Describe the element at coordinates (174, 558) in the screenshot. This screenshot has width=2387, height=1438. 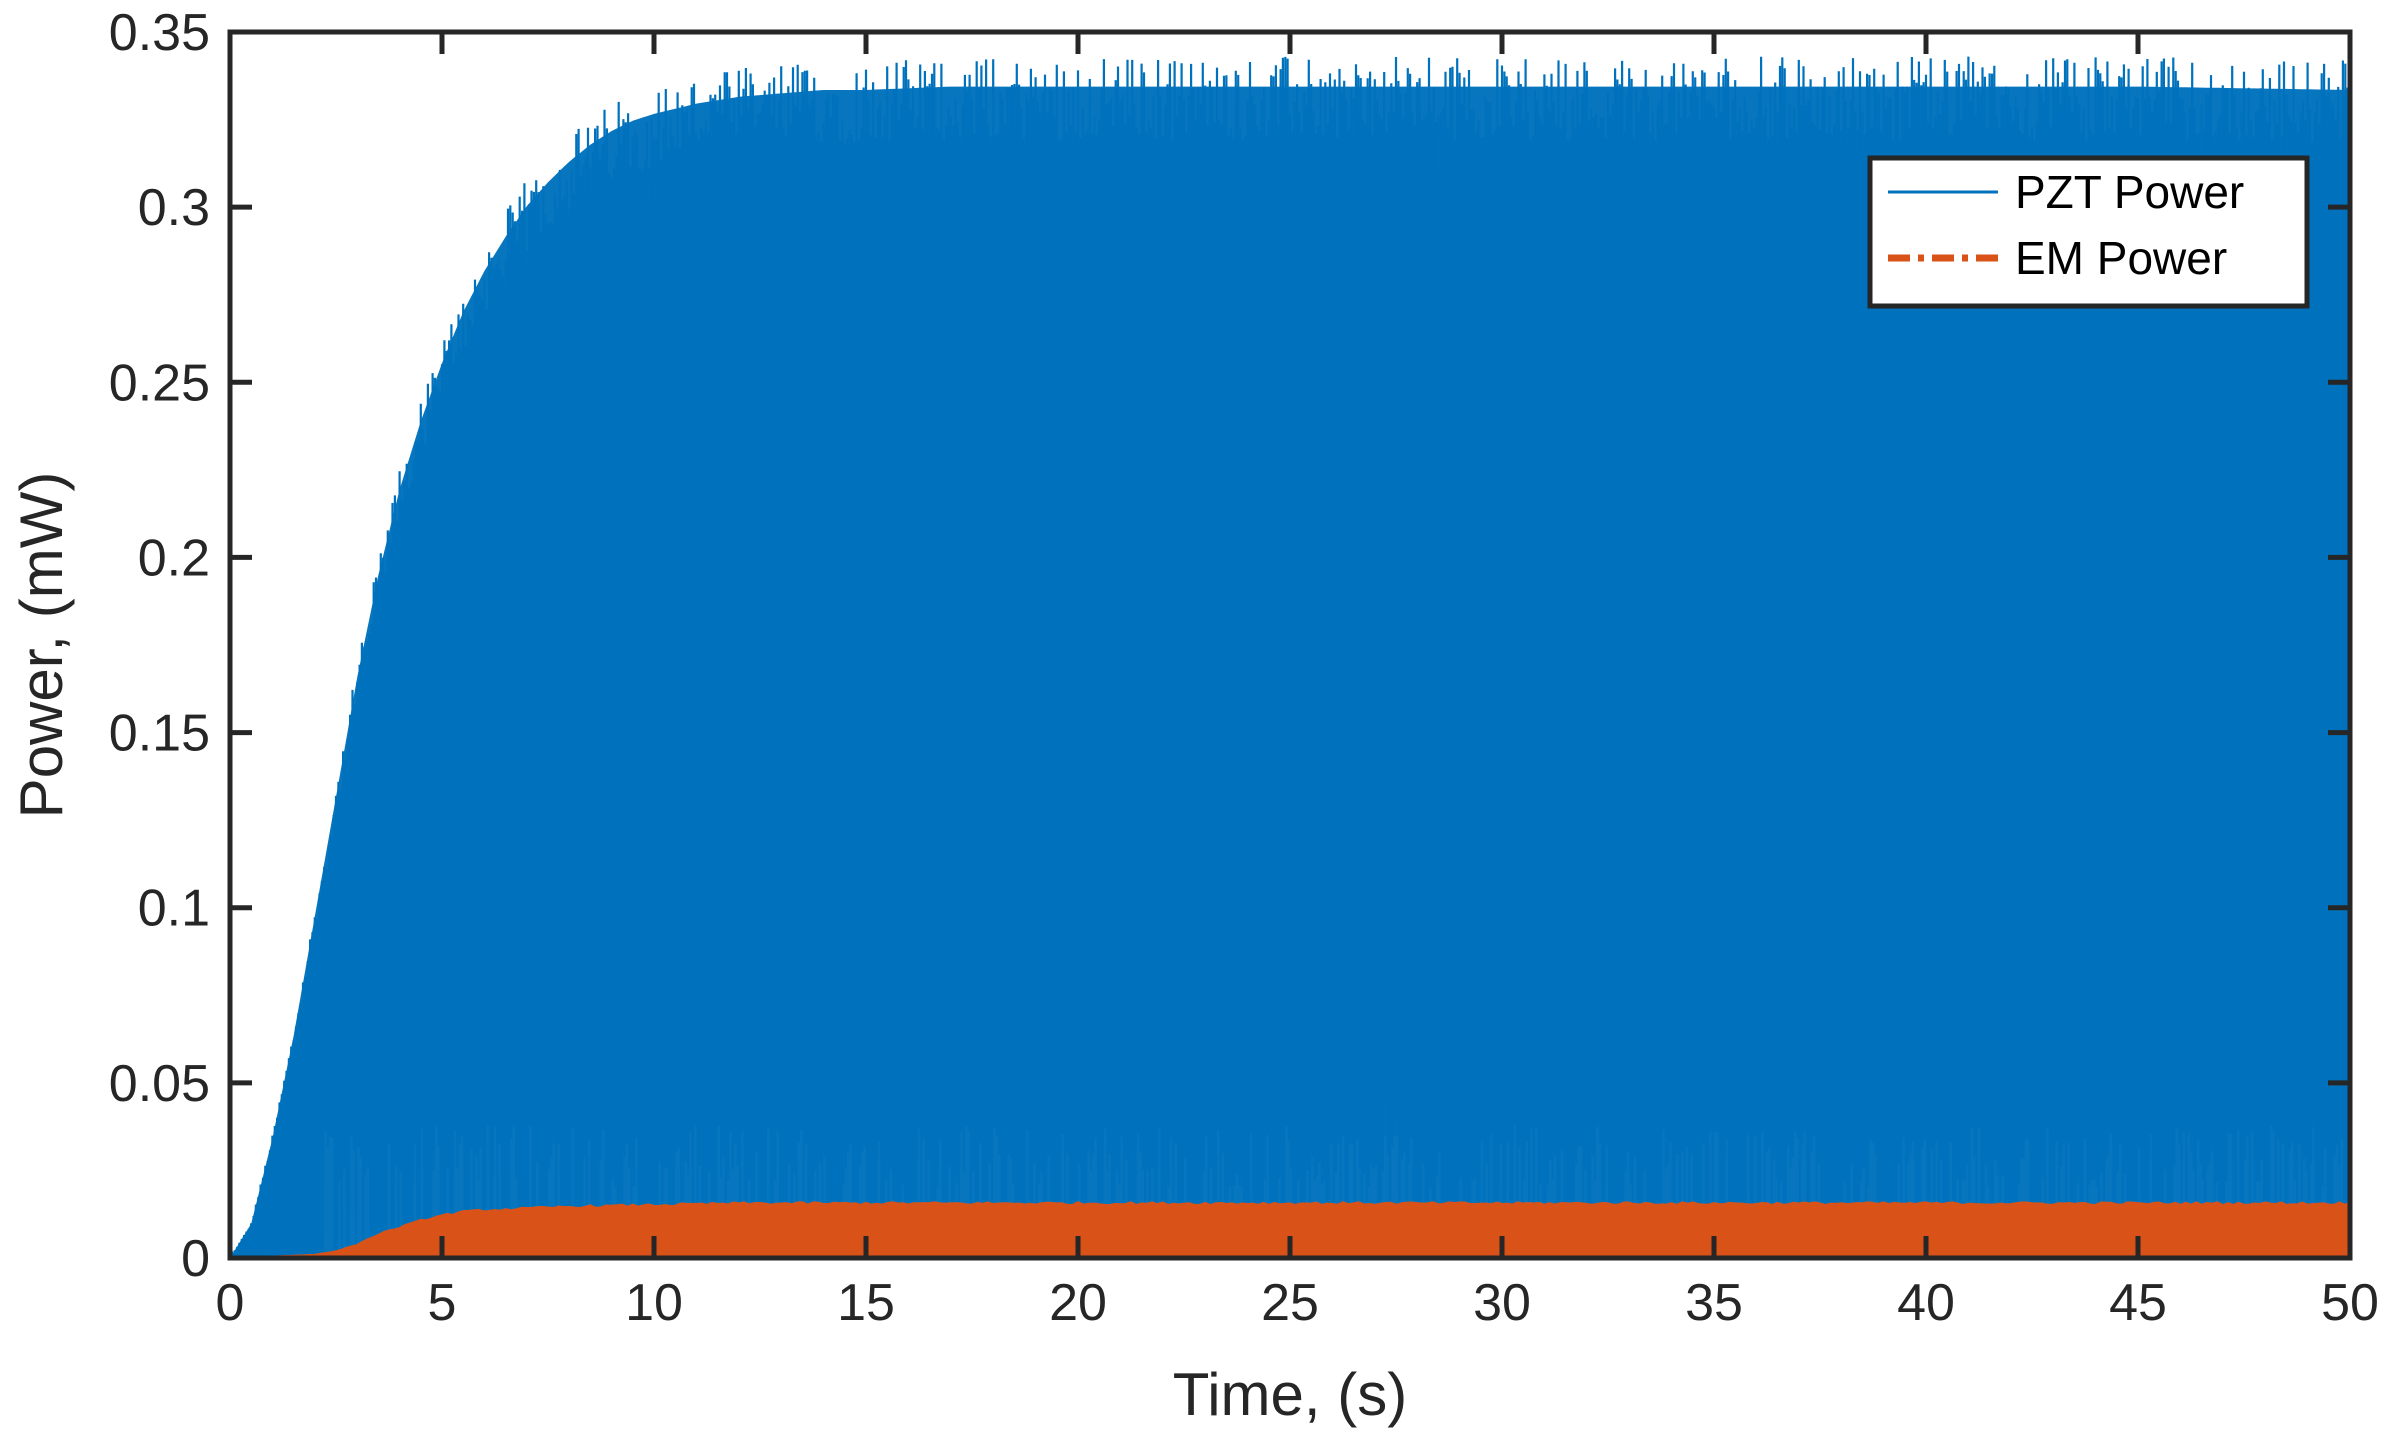
I see `y-tick-label: 0.2` at that location.